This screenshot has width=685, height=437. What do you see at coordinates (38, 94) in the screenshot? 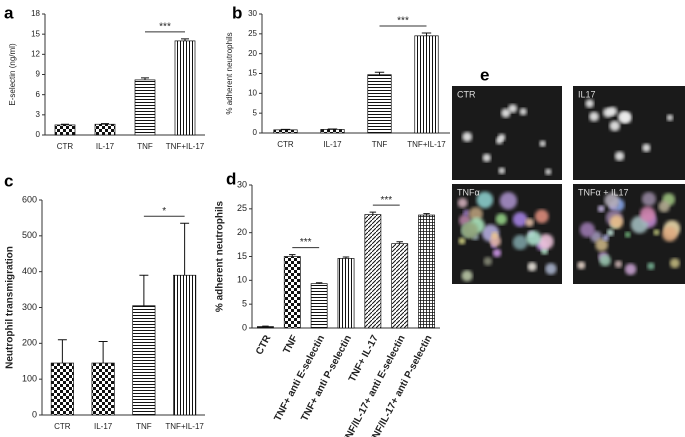
I see `y-tick-label: 6` at bounding box center [38, 94].